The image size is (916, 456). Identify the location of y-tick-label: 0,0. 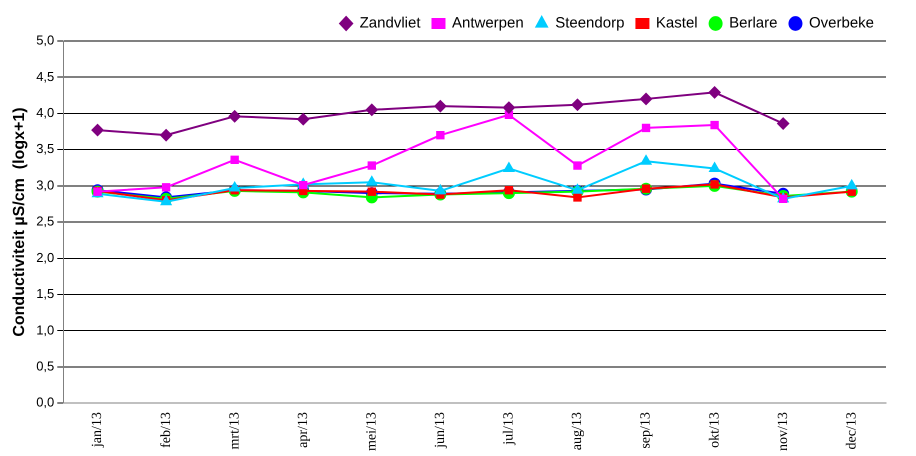
(45, 402).